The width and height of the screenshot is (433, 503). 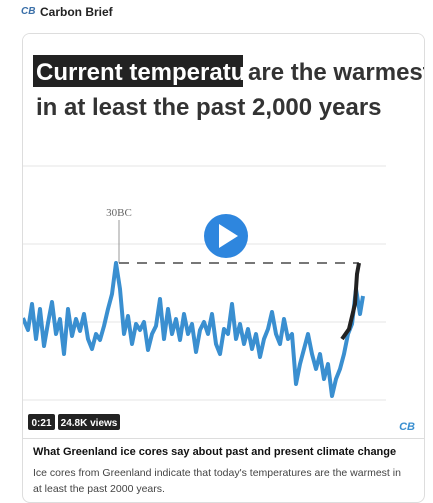 I want to click on headline-highlight-bg, so click(x=138, y=71).